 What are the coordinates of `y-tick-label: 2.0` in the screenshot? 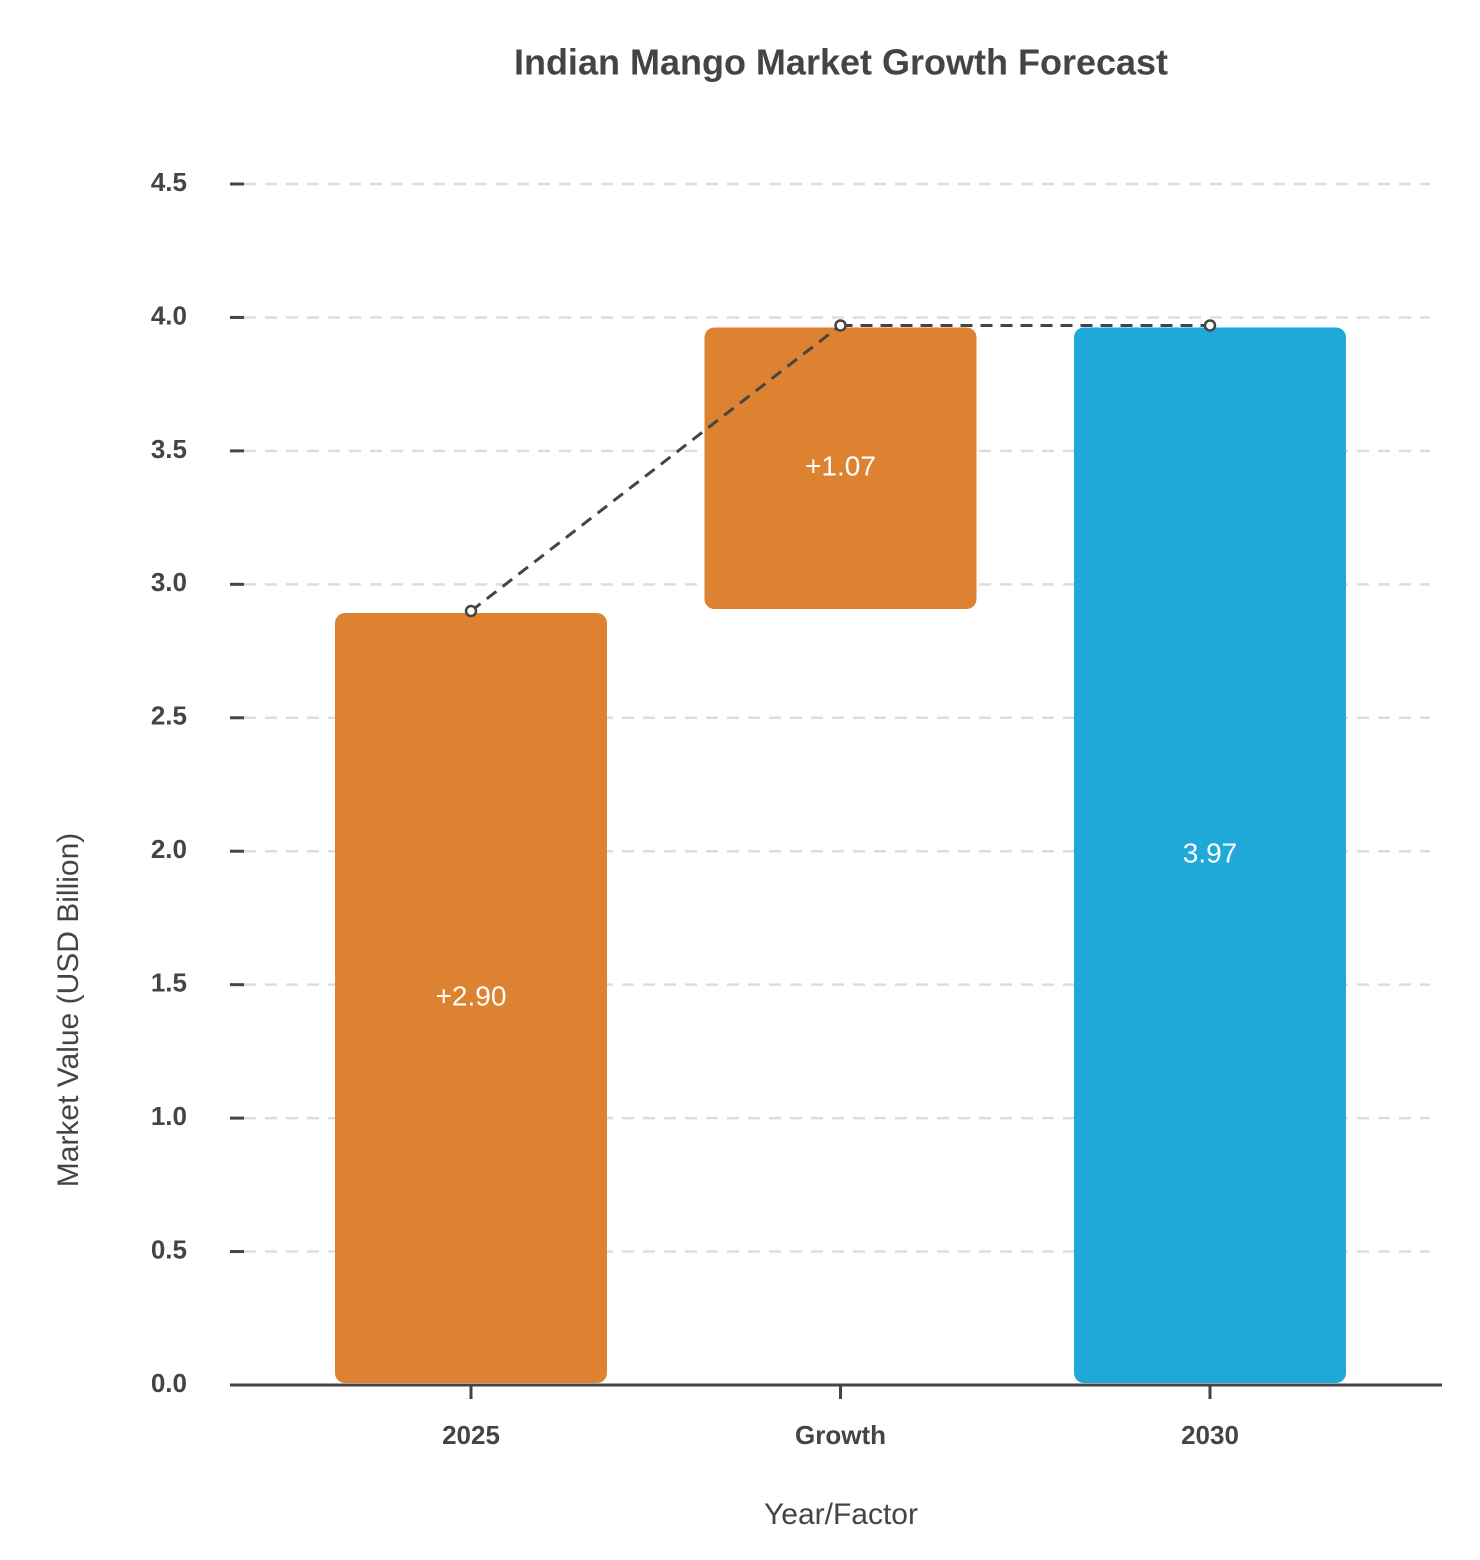 It's located at (169, 849).